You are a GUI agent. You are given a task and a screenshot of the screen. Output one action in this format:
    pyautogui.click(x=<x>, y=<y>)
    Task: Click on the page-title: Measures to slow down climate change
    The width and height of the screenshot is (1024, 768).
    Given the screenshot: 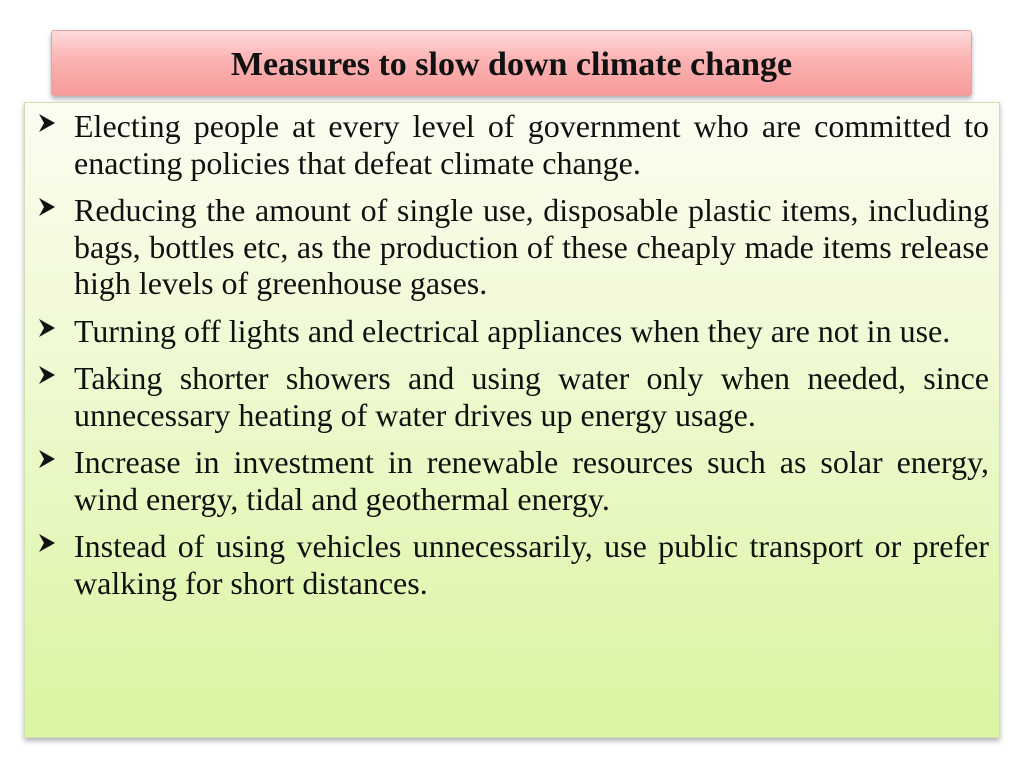 What is the action you would take?
    pyautogui.click(x=511, y=64)
    